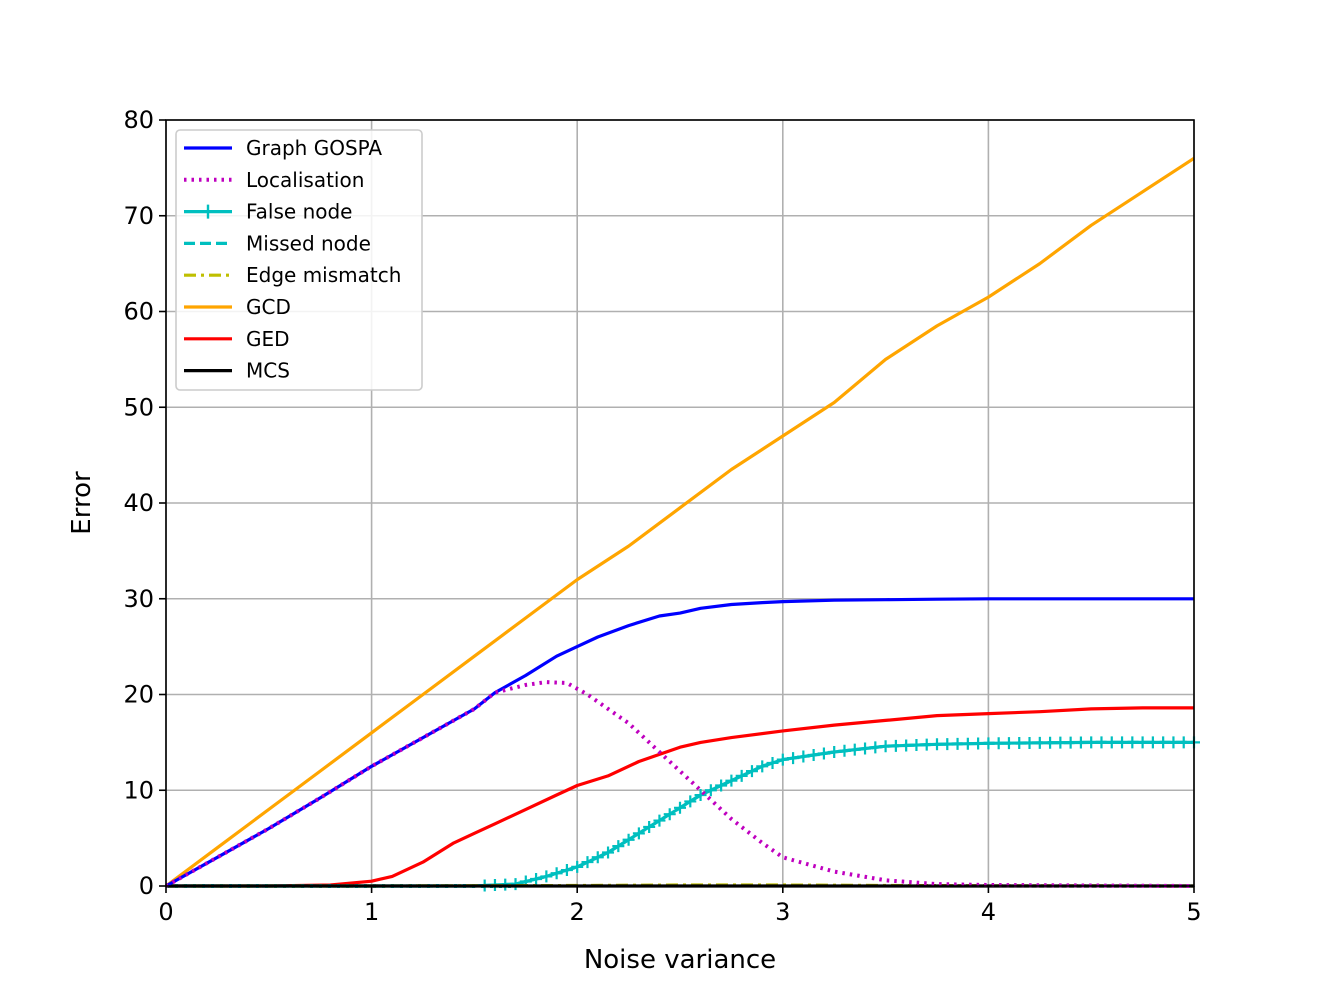 The width and height of the screenshot is (1328, 996). I want to click on x-axis-ticks: 0 1 2 3 4 5, so click(680, 906).